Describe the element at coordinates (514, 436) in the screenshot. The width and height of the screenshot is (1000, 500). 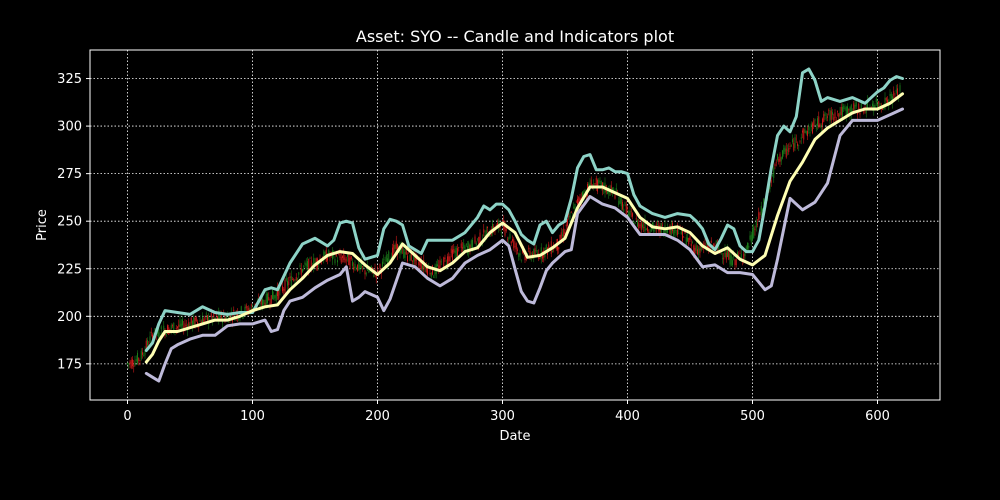
I see `x-axis-label: Date` at that location.